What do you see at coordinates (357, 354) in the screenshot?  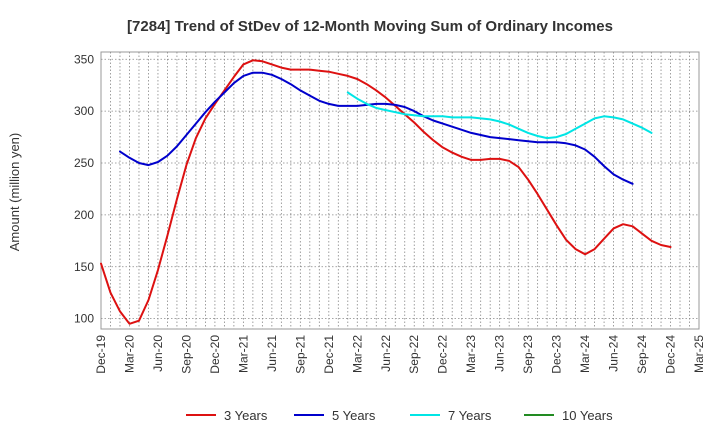 I see `x-tick-label: Mar-22` at bounding box center [357, 354].